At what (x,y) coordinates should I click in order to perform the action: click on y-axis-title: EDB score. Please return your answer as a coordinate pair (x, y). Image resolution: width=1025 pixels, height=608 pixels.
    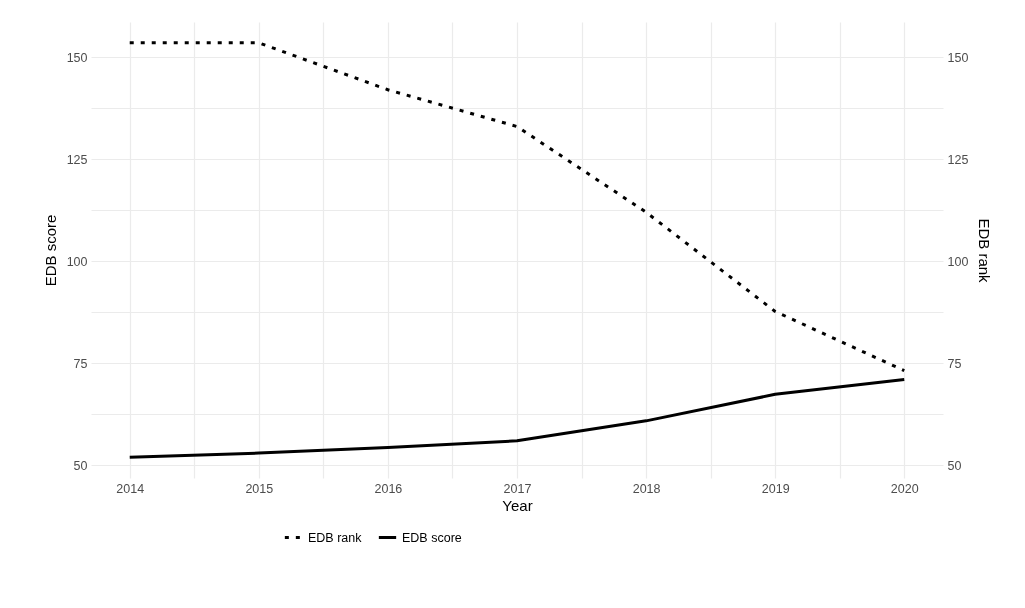
    Looking at the image, I should click on (50, 250).